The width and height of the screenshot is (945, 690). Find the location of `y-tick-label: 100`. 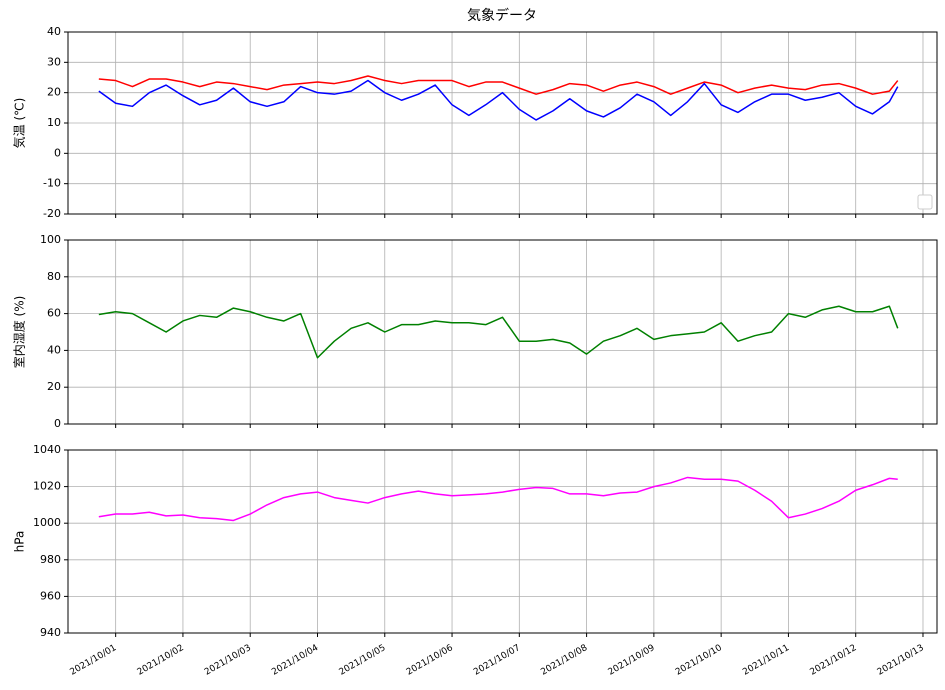

y-tick-label: 100 is located at coordinates (50, 239).